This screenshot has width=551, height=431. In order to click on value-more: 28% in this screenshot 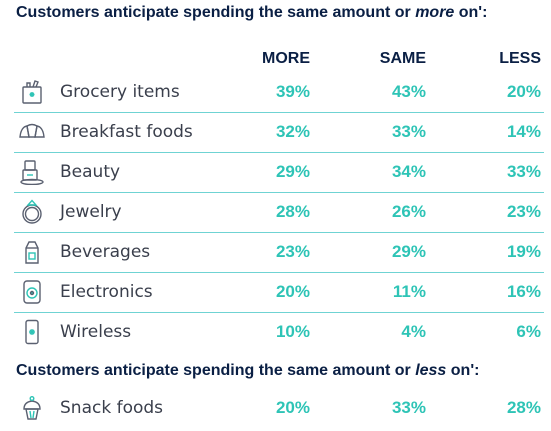, I will do `click(292, 211)`.